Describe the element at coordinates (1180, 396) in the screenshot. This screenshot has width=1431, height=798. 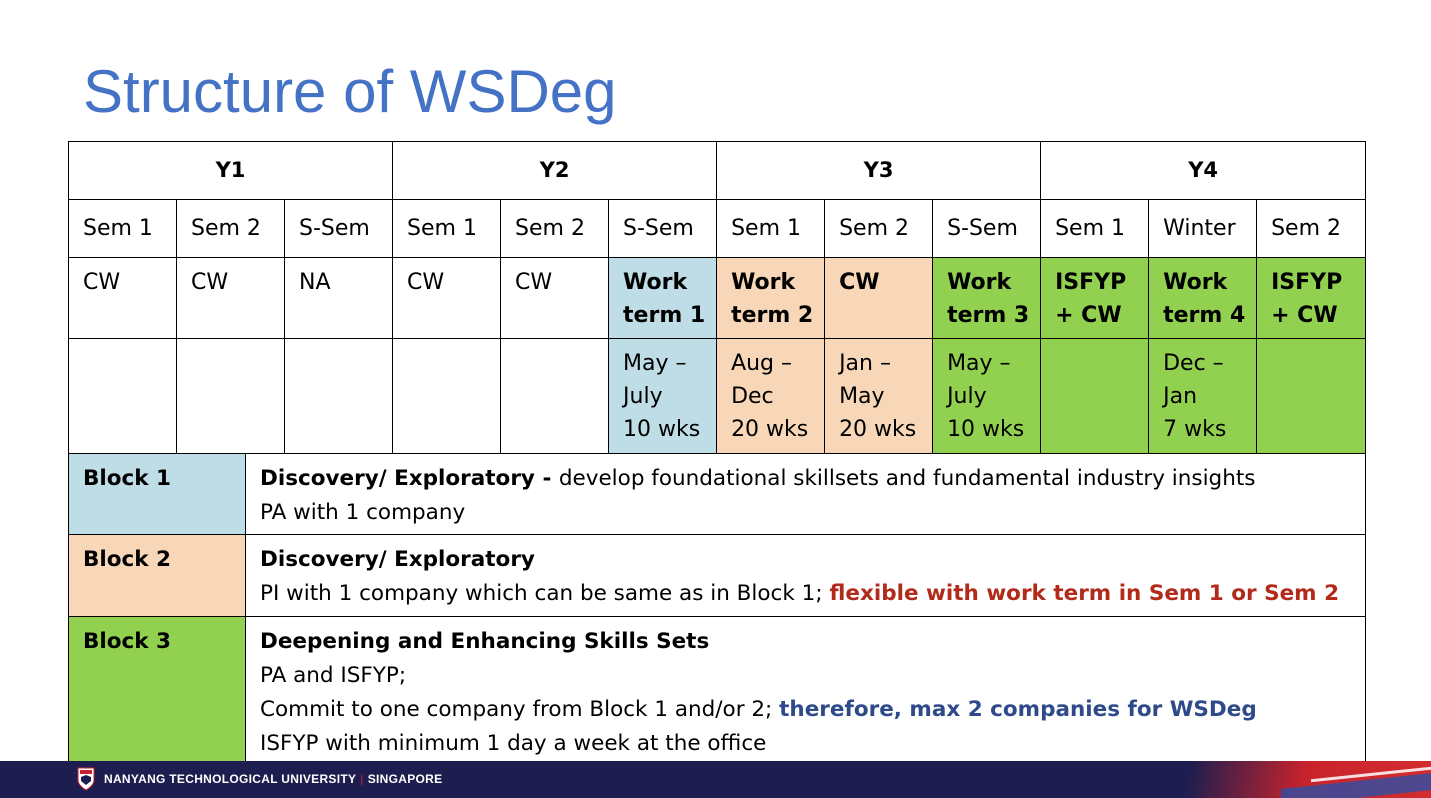
I see `period-cell-line: Jan` at that location.